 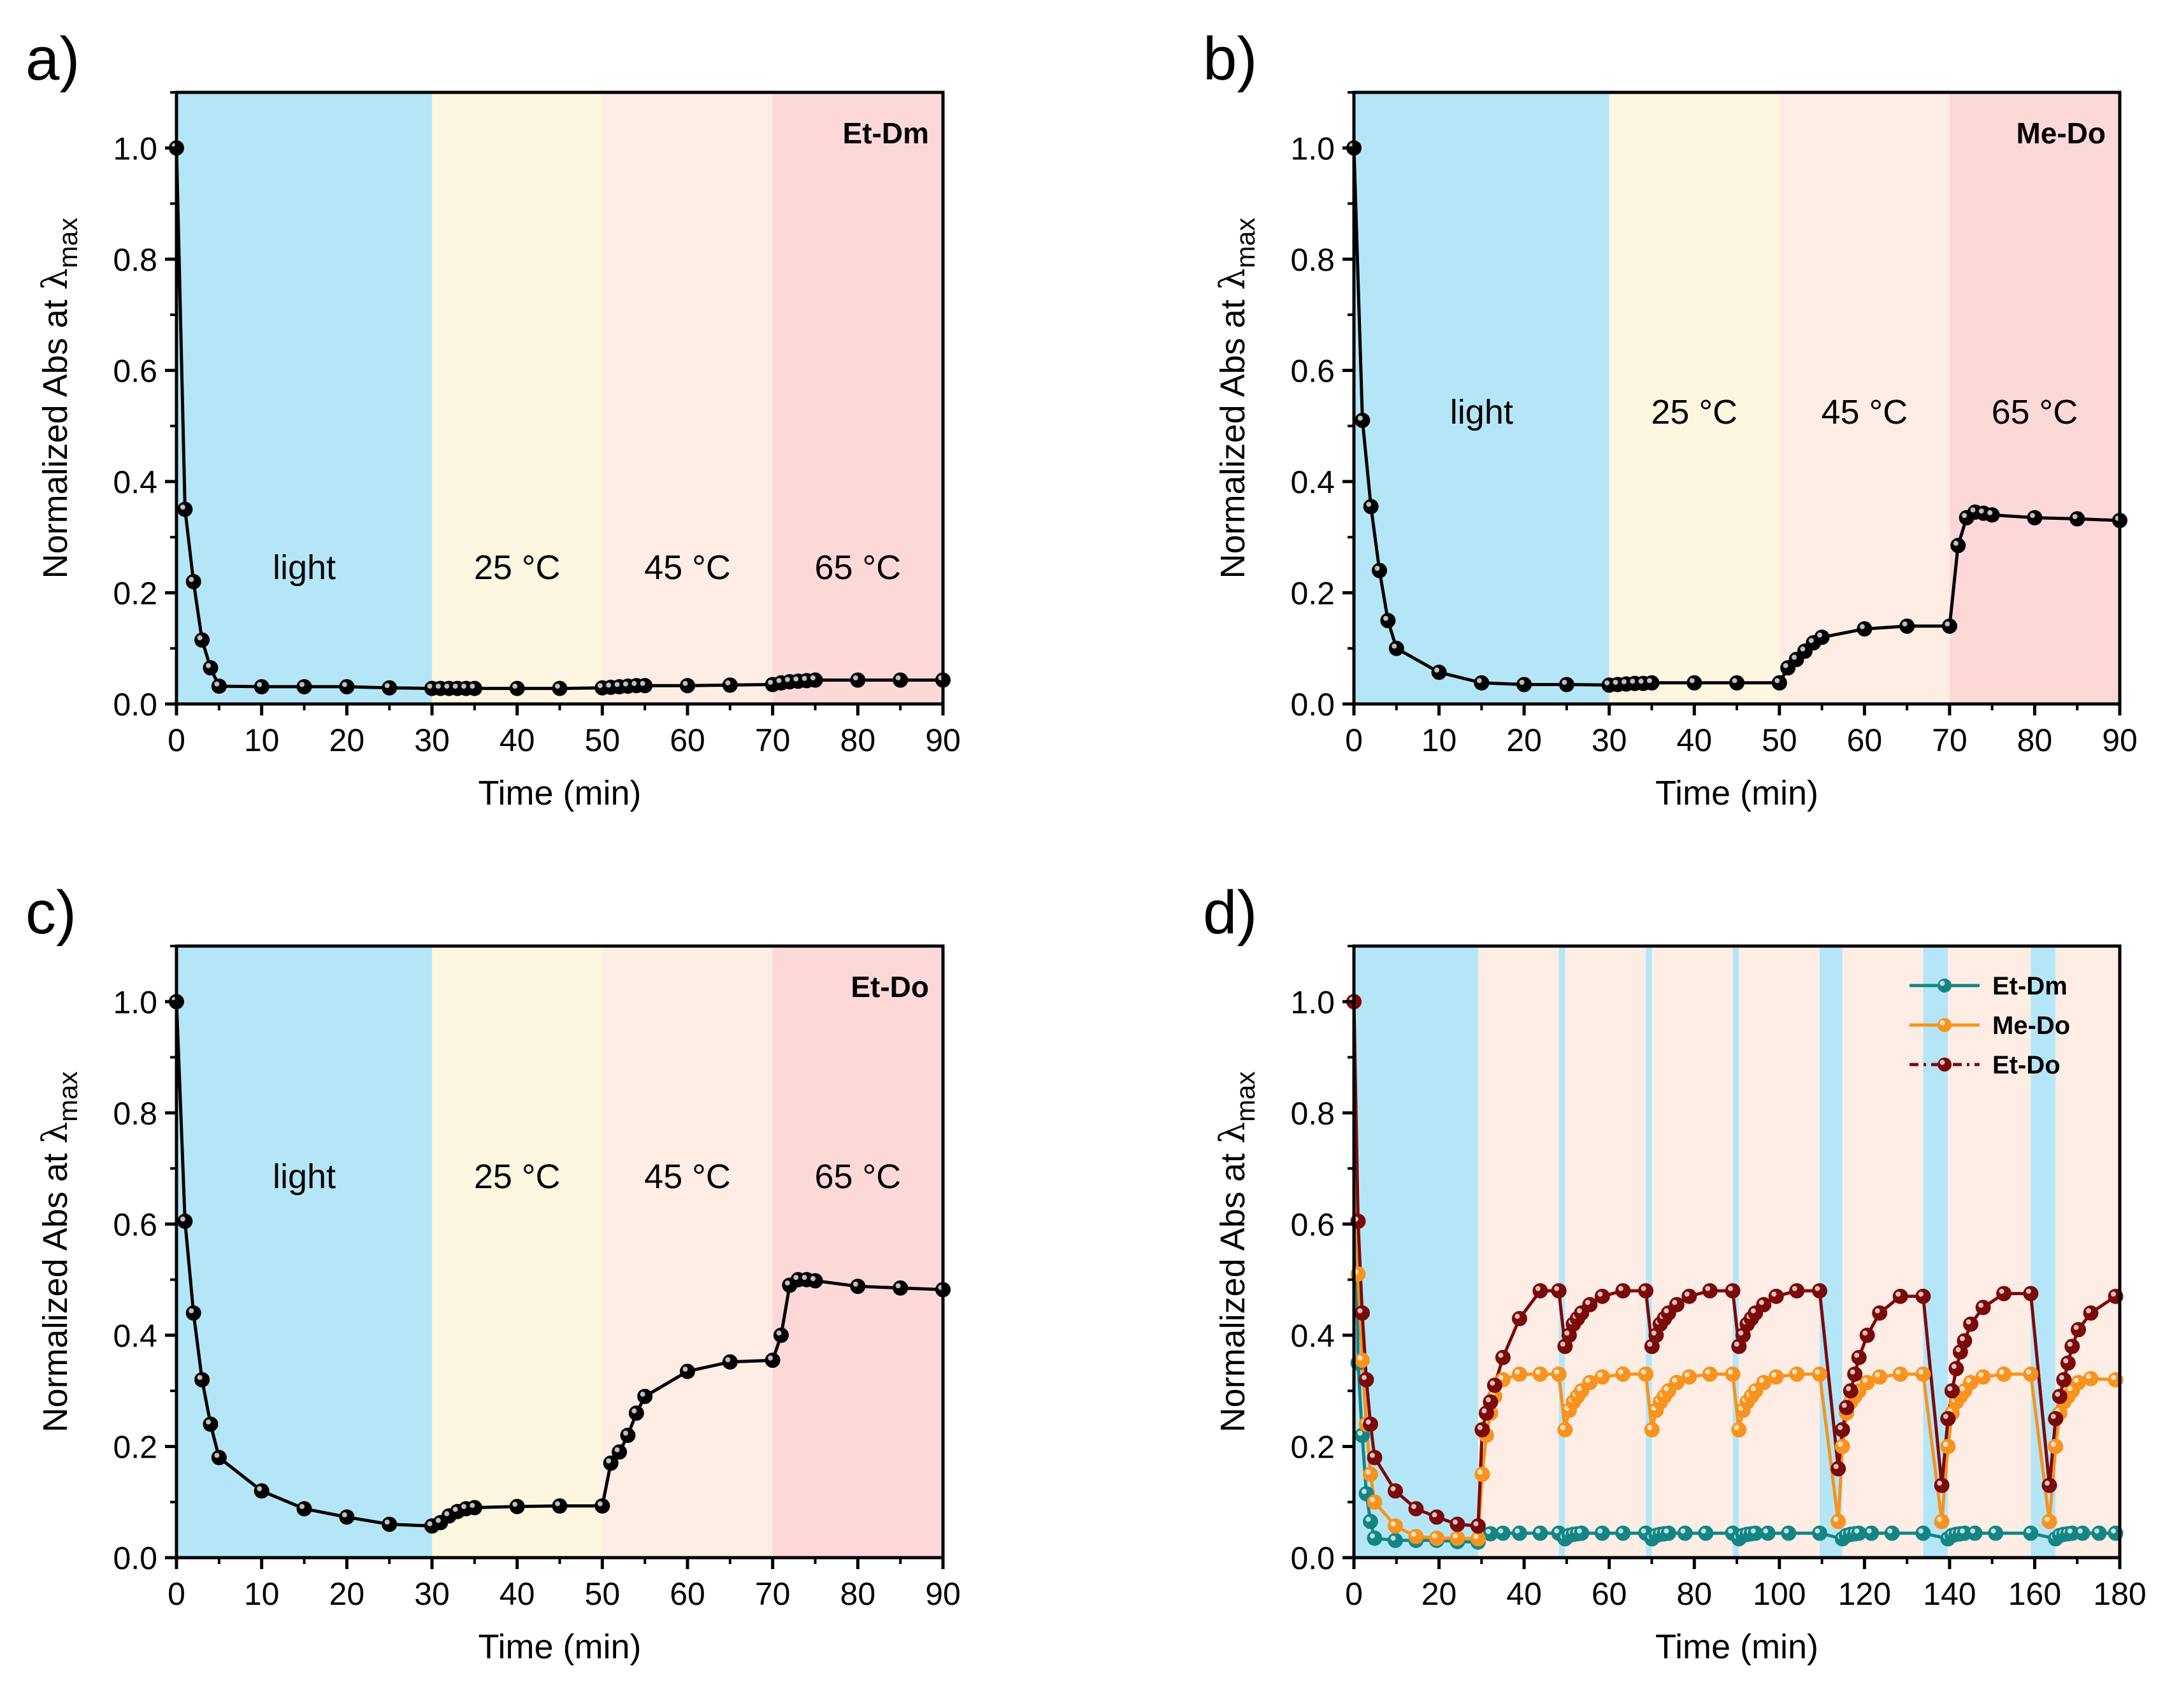 I want to click on legend-marker-highlight, so click(x=1942, y=983).